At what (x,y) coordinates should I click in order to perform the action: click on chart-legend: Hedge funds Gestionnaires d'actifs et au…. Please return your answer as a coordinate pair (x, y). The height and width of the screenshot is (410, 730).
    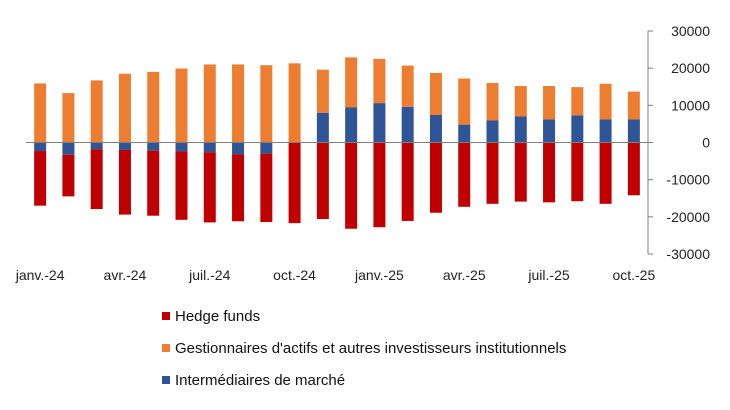
    Looking at the image, I should click on (364, 348).